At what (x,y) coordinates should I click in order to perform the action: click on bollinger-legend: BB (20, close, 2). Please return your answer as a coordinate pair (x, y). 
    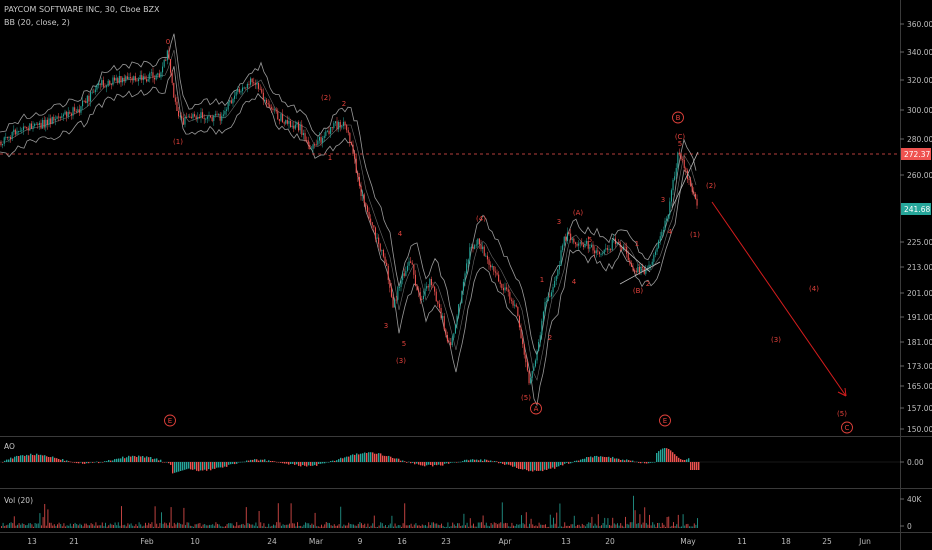
    Looking at the image, I should click on (37, 22).